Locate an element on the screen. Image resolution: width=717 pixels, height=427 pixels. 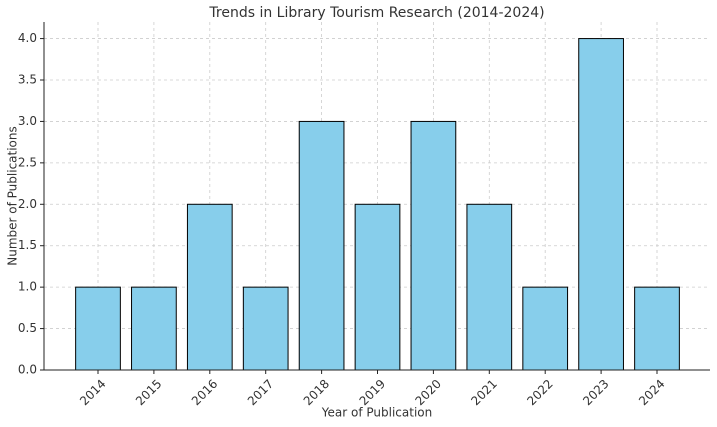
y-tick-label: 3.5 is located at coordinates (27, 80).